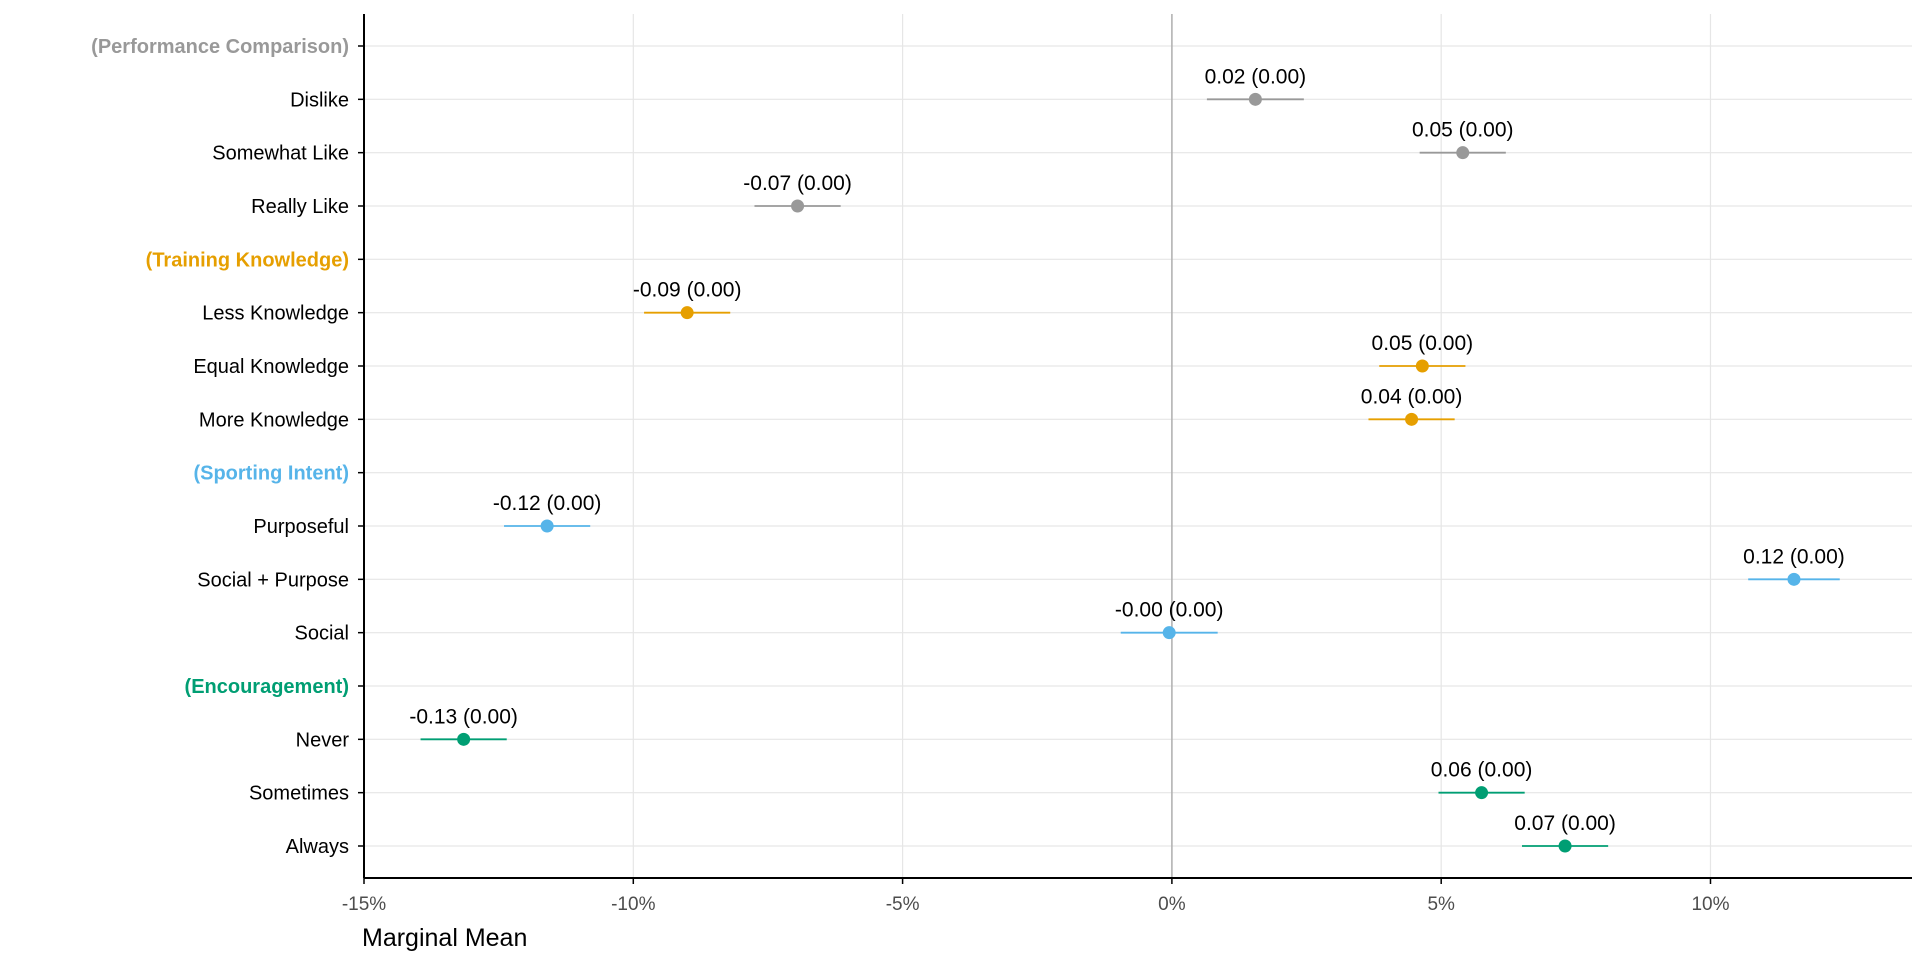  I want to click on x-axis-title: Marginal Mean, so click(444, 938).